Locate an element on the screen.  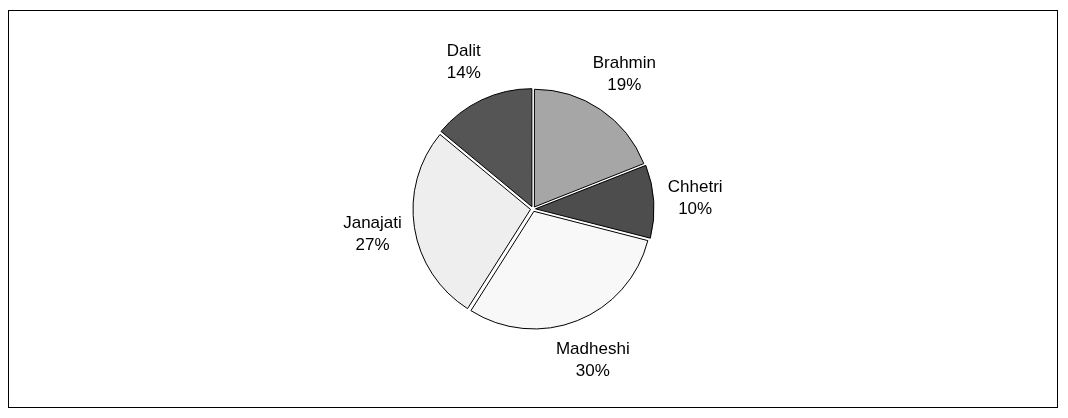
data-label: 19% is located at coordinates (624, 85).